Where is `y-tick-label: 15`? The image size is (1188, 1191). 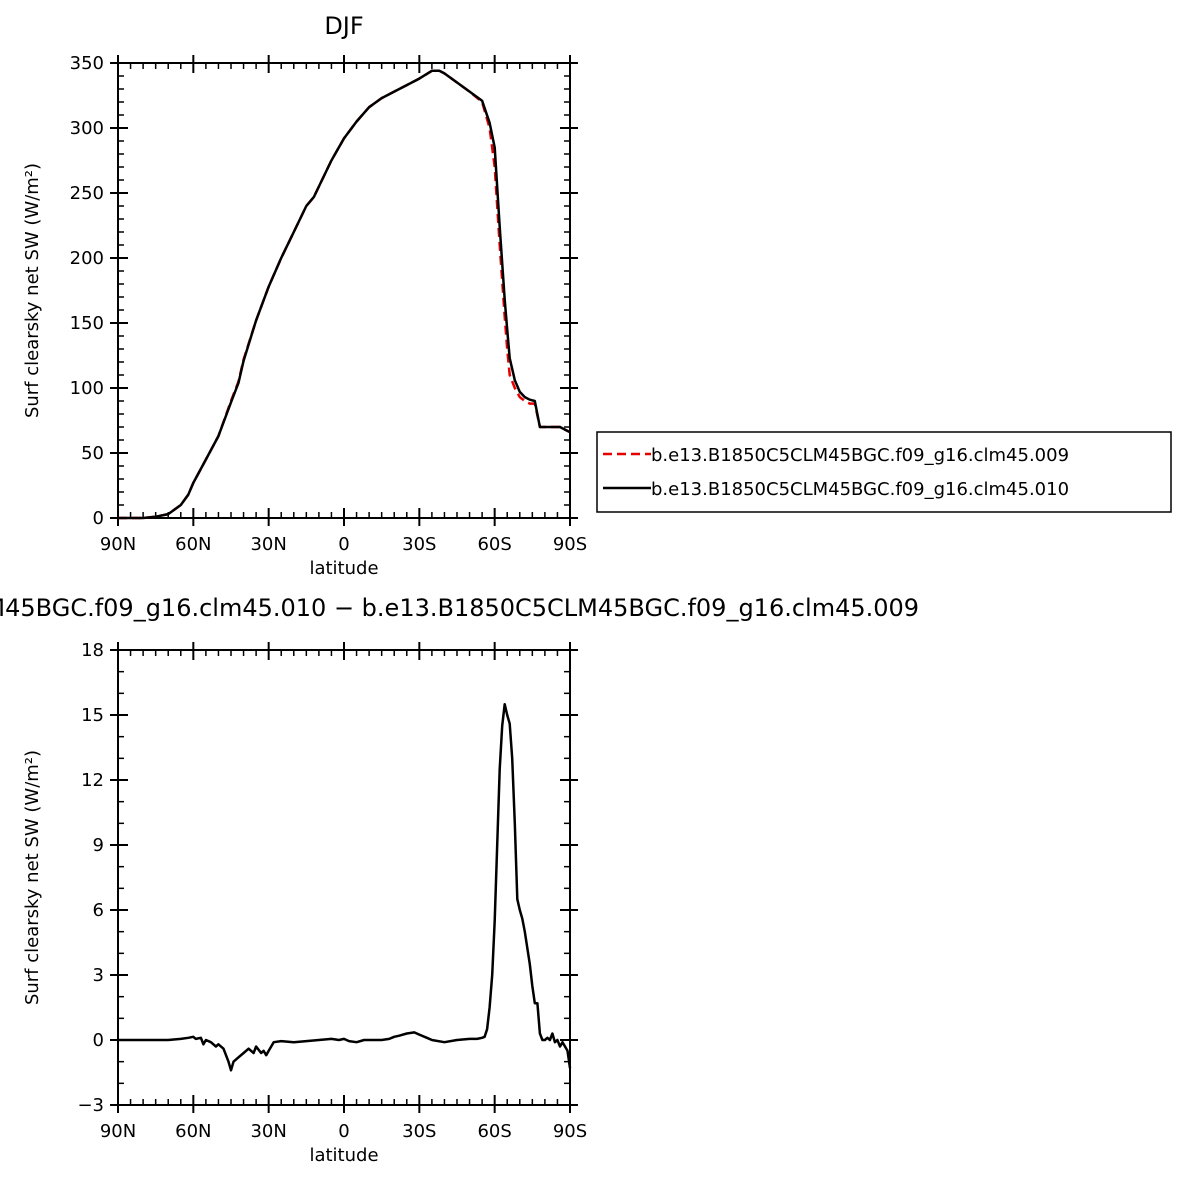 y-tick-label: 15 is located at coordinates (92, 715).